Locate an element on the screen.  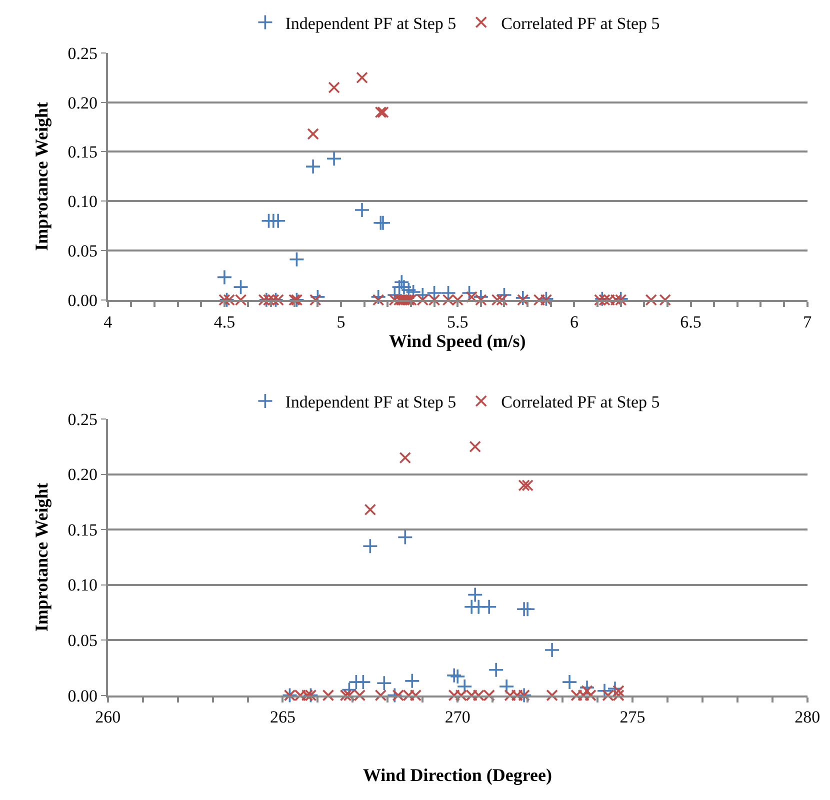
x-tick-label: 4.5 is located at coordinates (225, 322).